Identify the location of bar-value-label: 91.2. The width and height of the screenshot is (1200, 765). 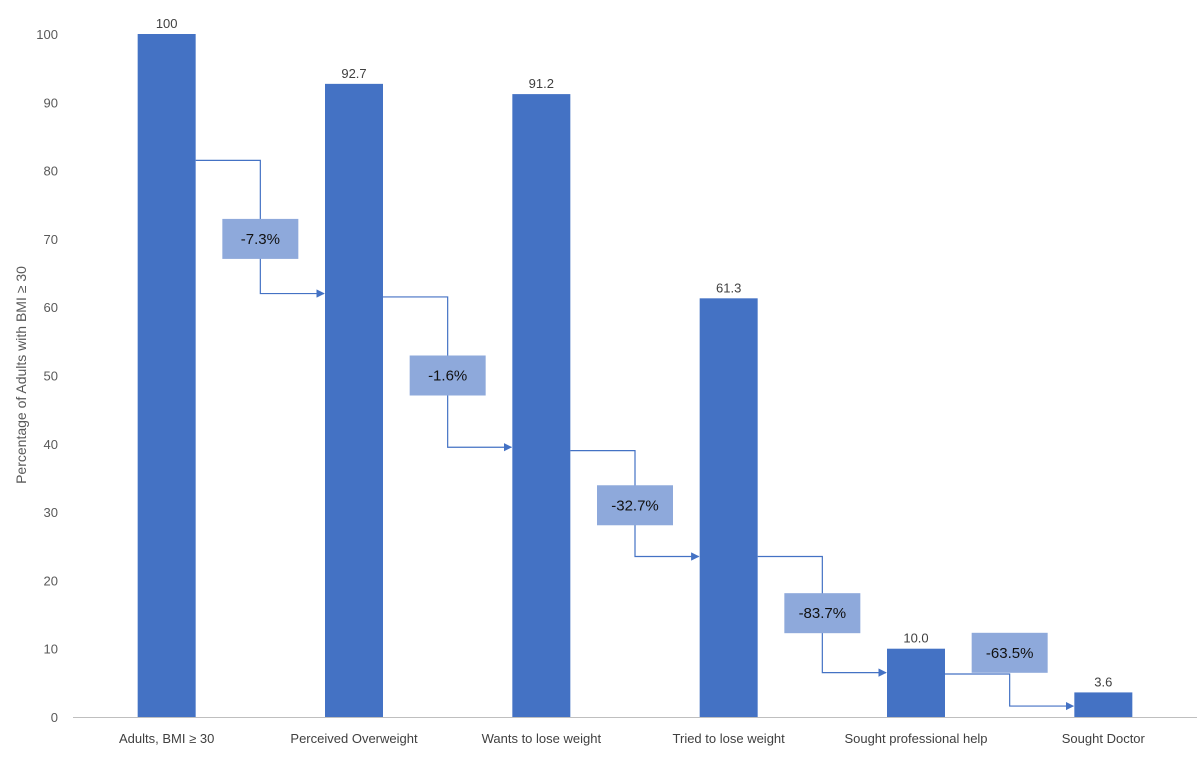
(541, 83).